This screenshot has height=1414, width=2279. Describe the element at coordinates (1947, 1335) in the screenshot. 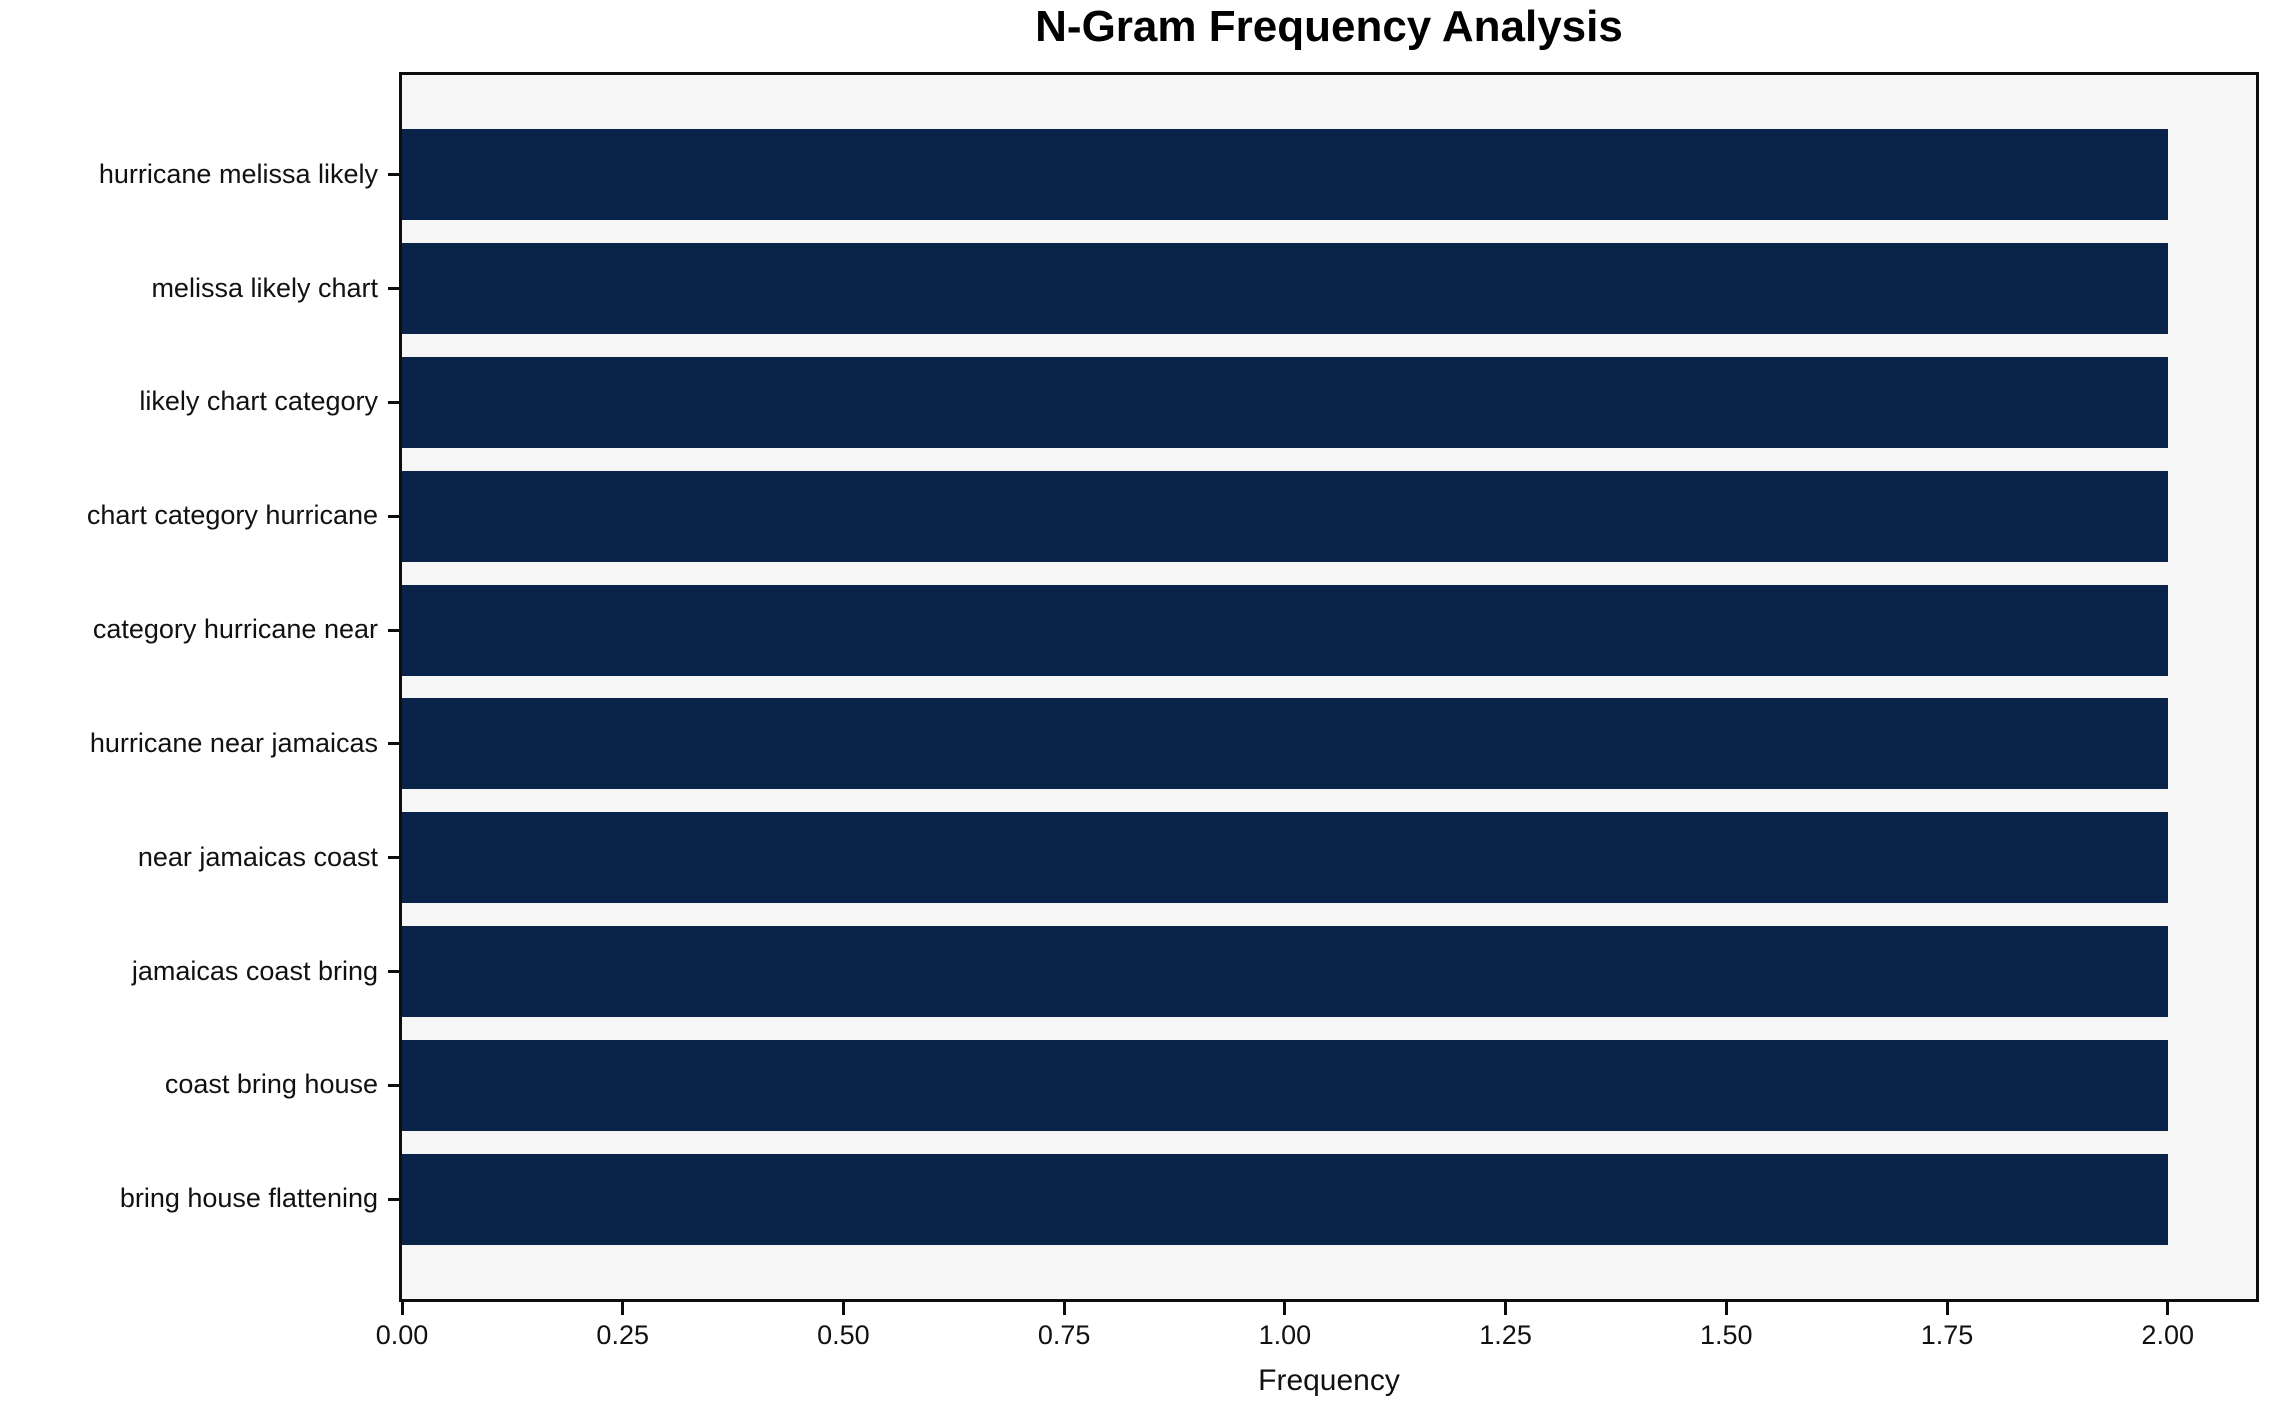

I see `x-tick-label: 1.75` at that location.